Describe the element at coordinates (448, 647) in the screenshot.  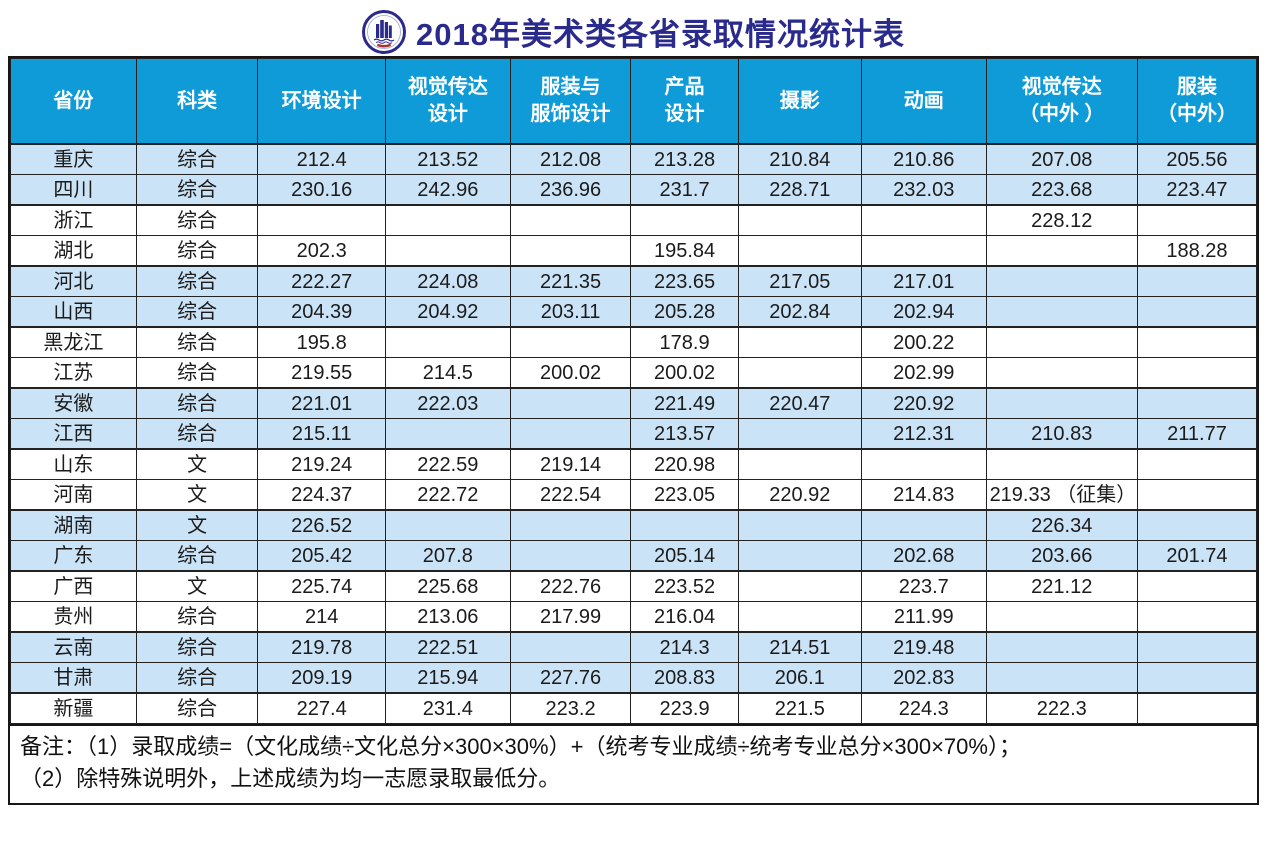
I see `score-cell: 222.51` at that location.